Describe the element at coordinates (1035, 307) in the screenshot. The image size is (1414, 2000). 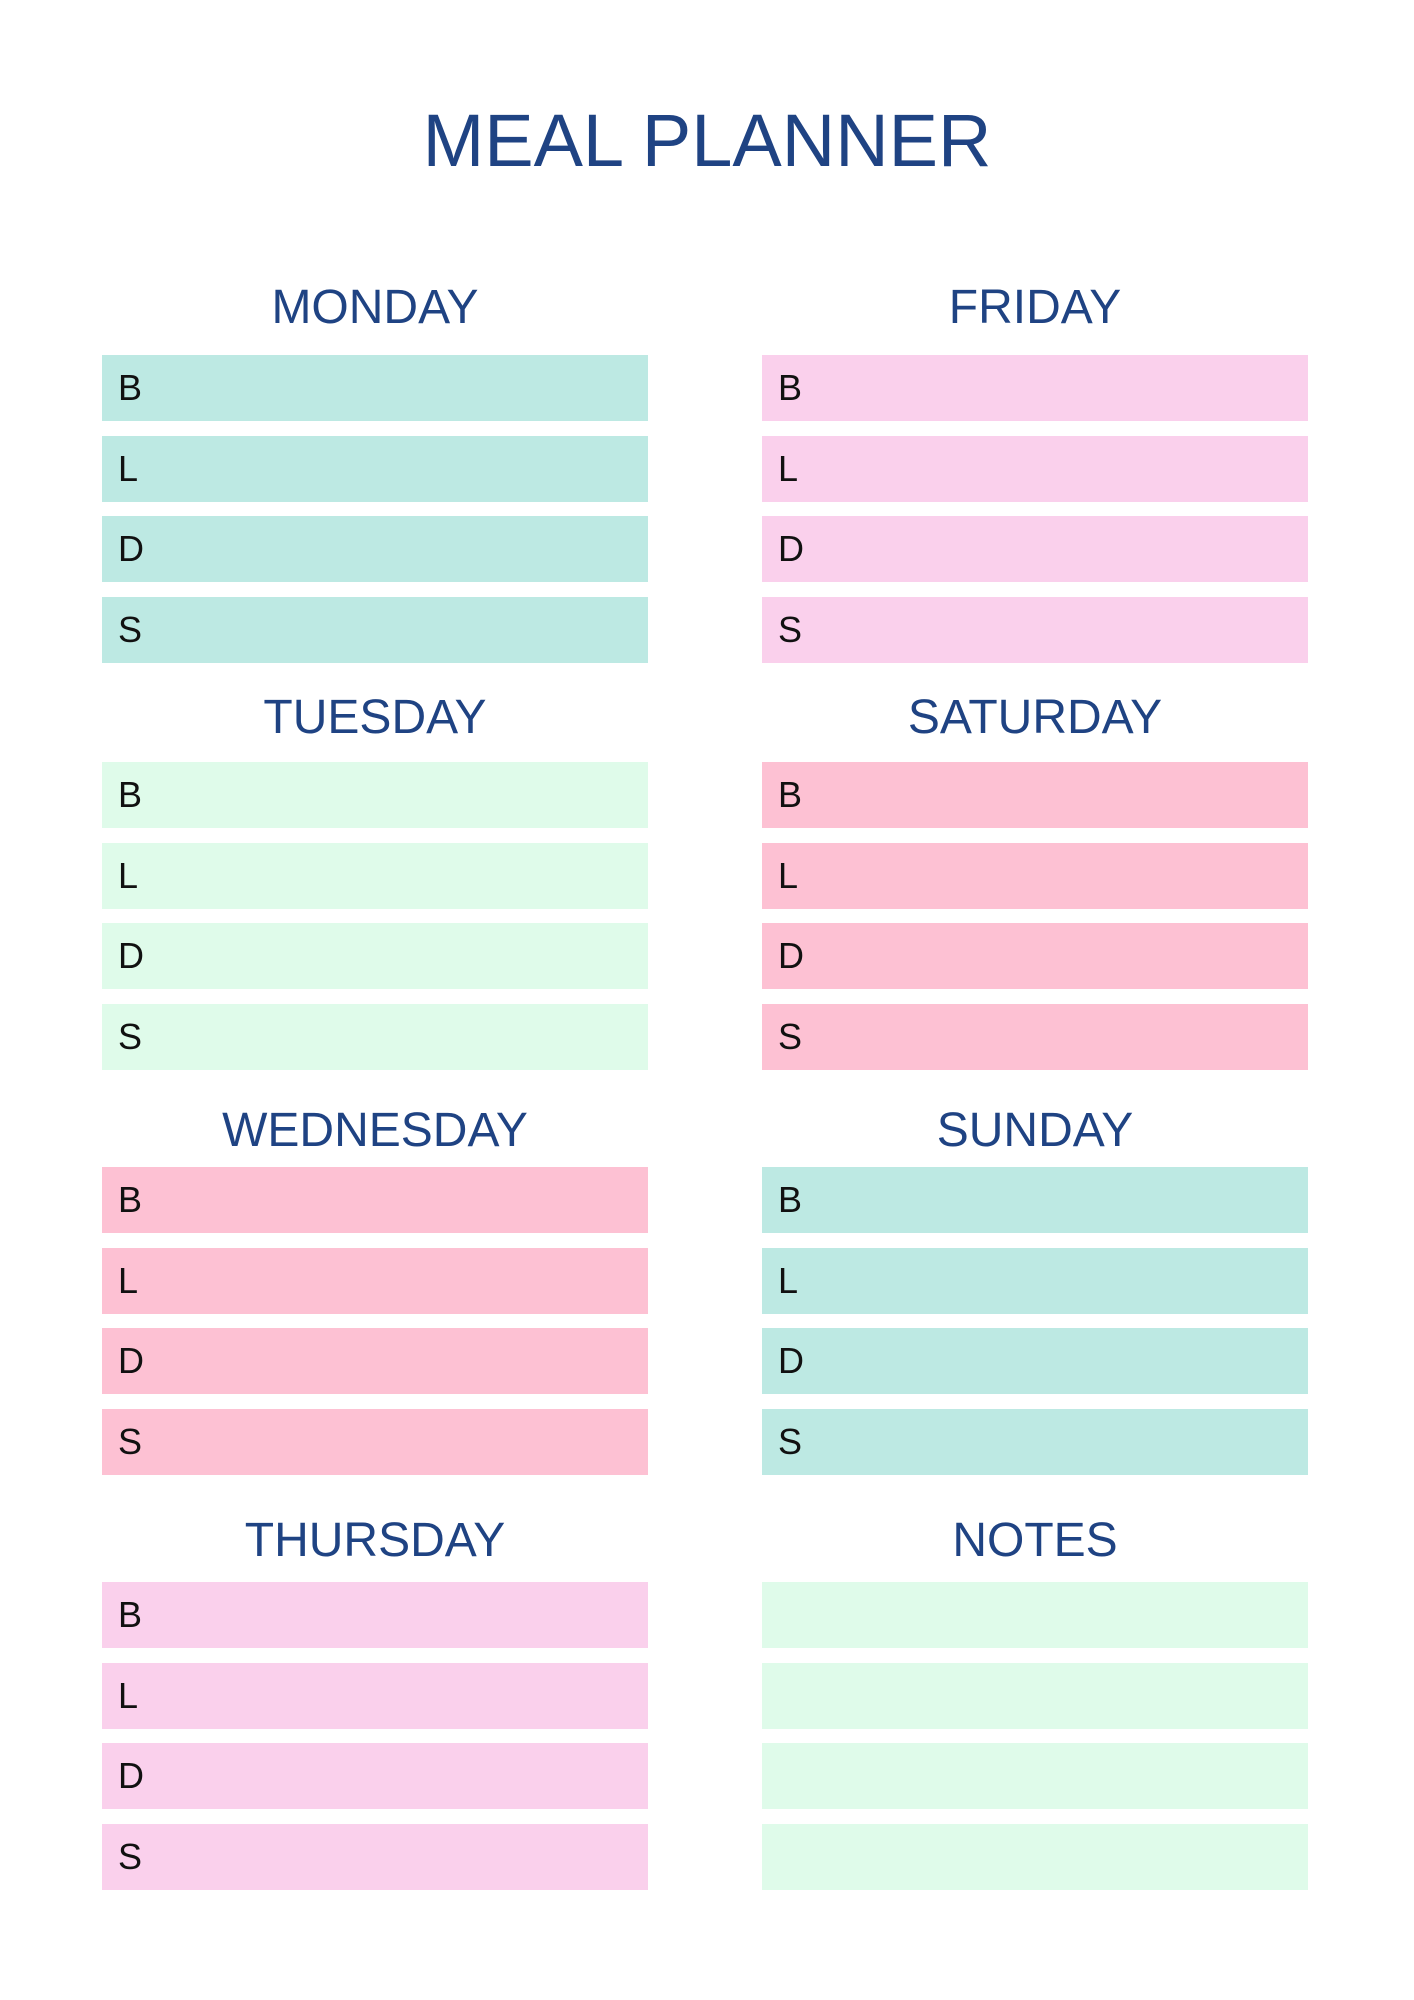
I see `day-heading: FRIDAY` at that location.